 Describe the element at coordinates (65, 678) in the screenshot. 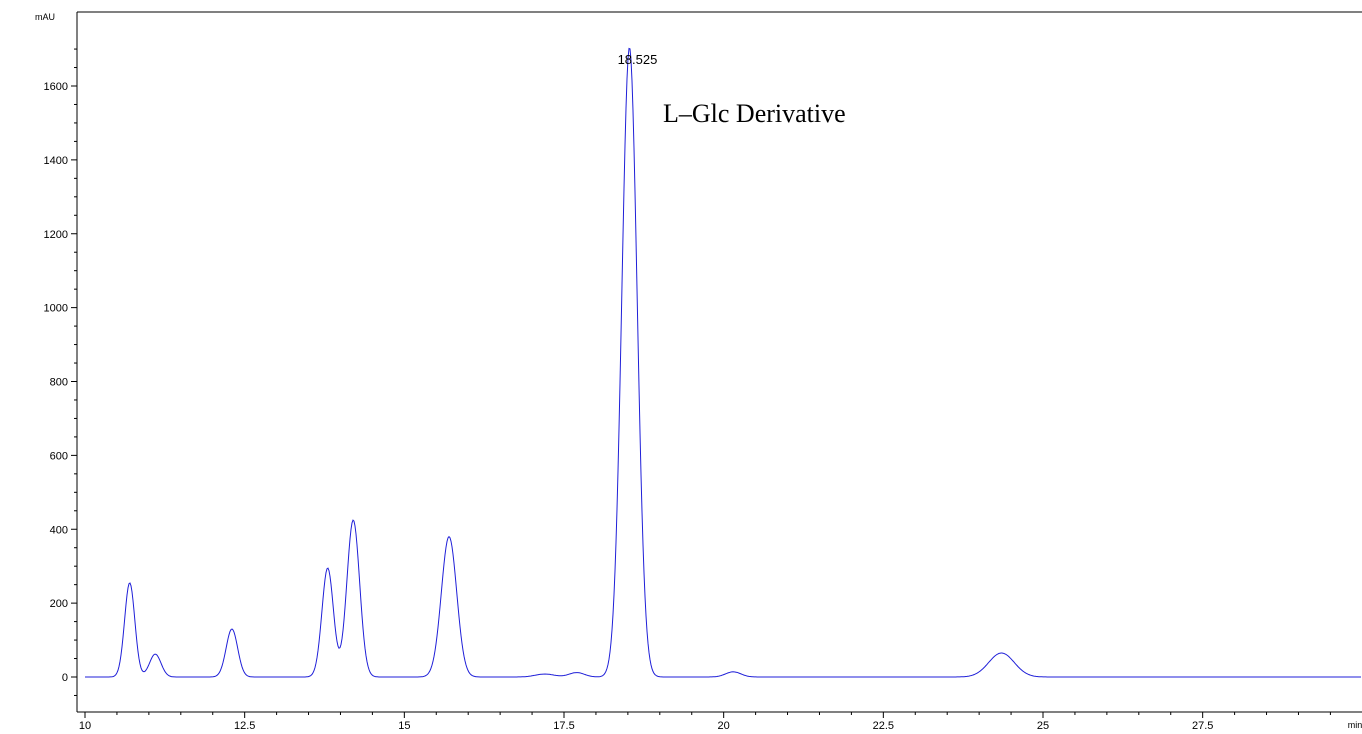

I see `y-tick-label: 0` at that location.